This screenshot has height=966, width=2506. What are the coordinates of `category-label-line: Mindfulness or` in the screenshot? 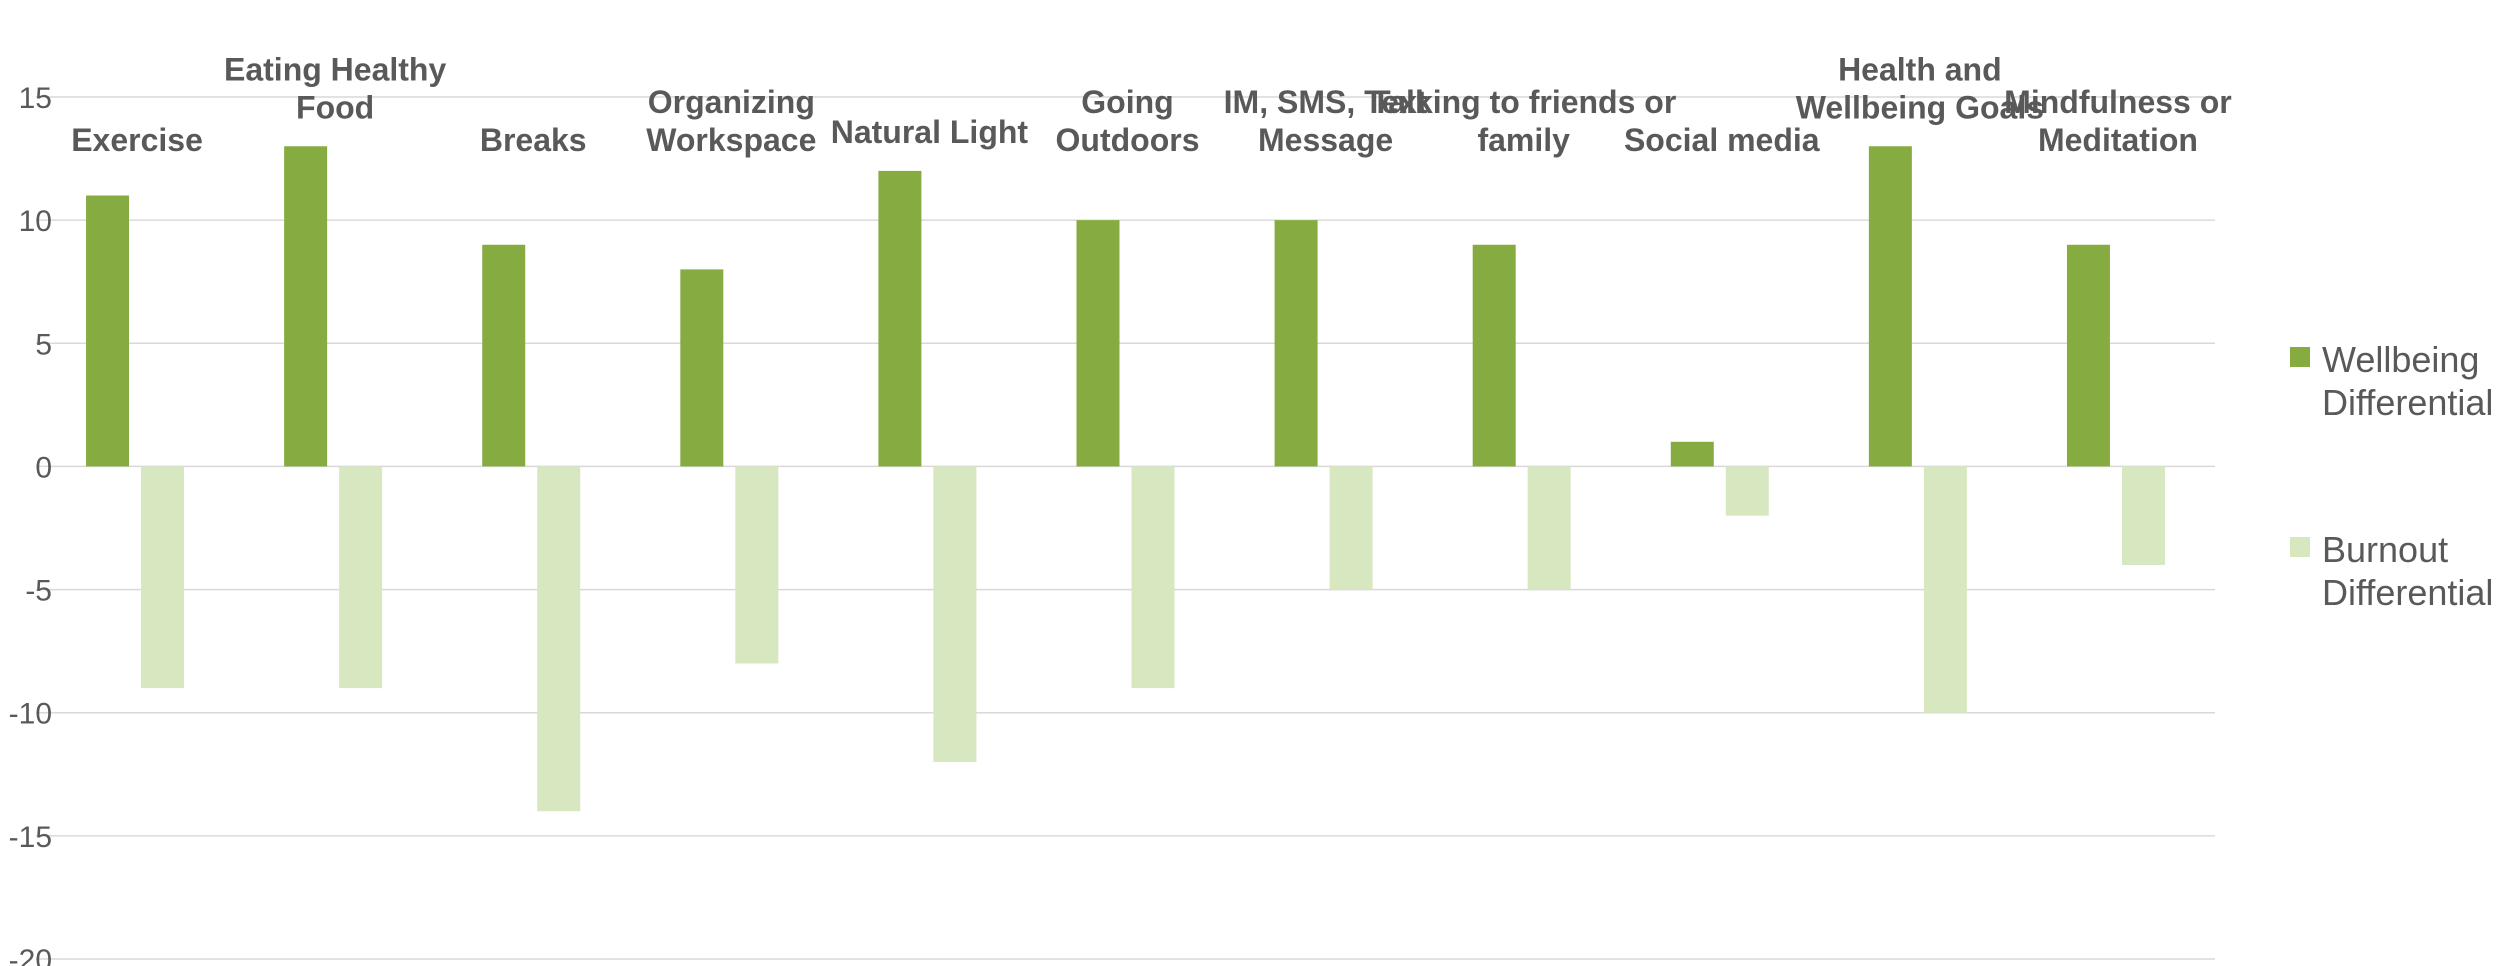 It's located at (2118, 102).